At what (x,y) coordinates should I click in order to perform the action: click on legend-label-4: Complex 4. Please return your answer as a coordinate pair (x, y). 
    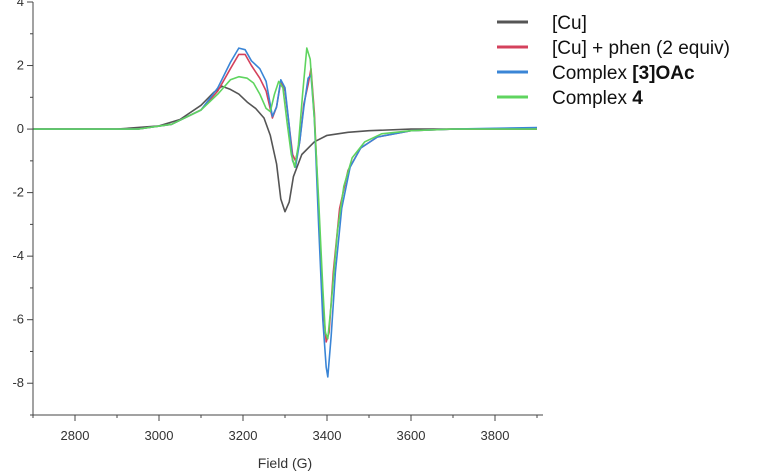
    Looking at the image, I should click on (597, 98).